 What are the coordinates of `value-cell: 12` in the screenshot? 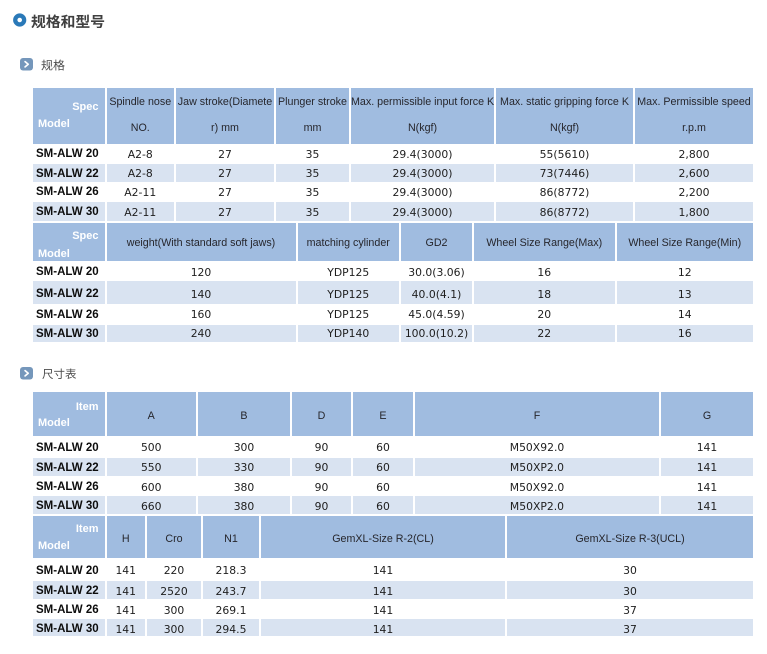 It's located at (684, 271).